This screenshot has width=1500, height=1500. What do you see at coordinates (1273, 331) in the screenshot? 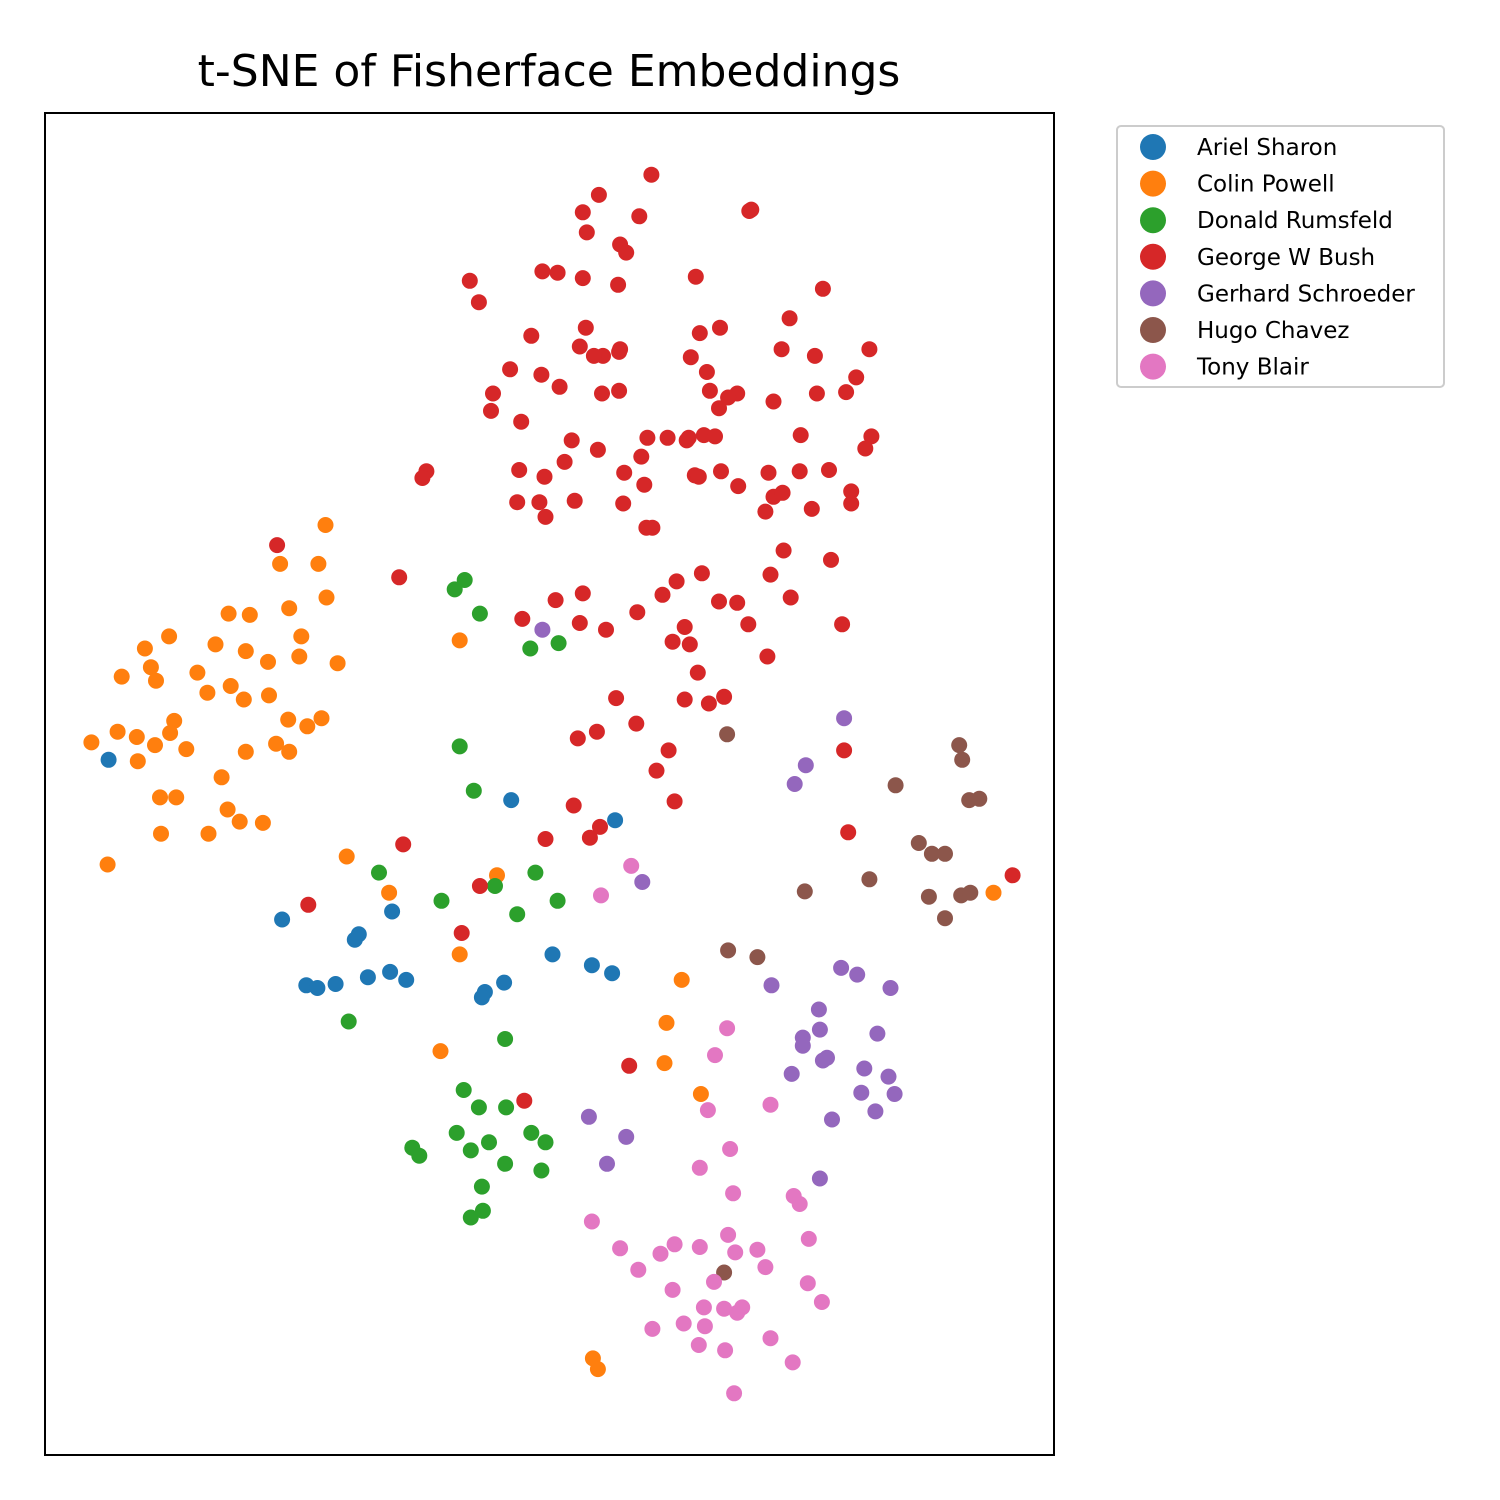
I see `legend-label: Hugo Chavez` at bounding box center [1273, 331].